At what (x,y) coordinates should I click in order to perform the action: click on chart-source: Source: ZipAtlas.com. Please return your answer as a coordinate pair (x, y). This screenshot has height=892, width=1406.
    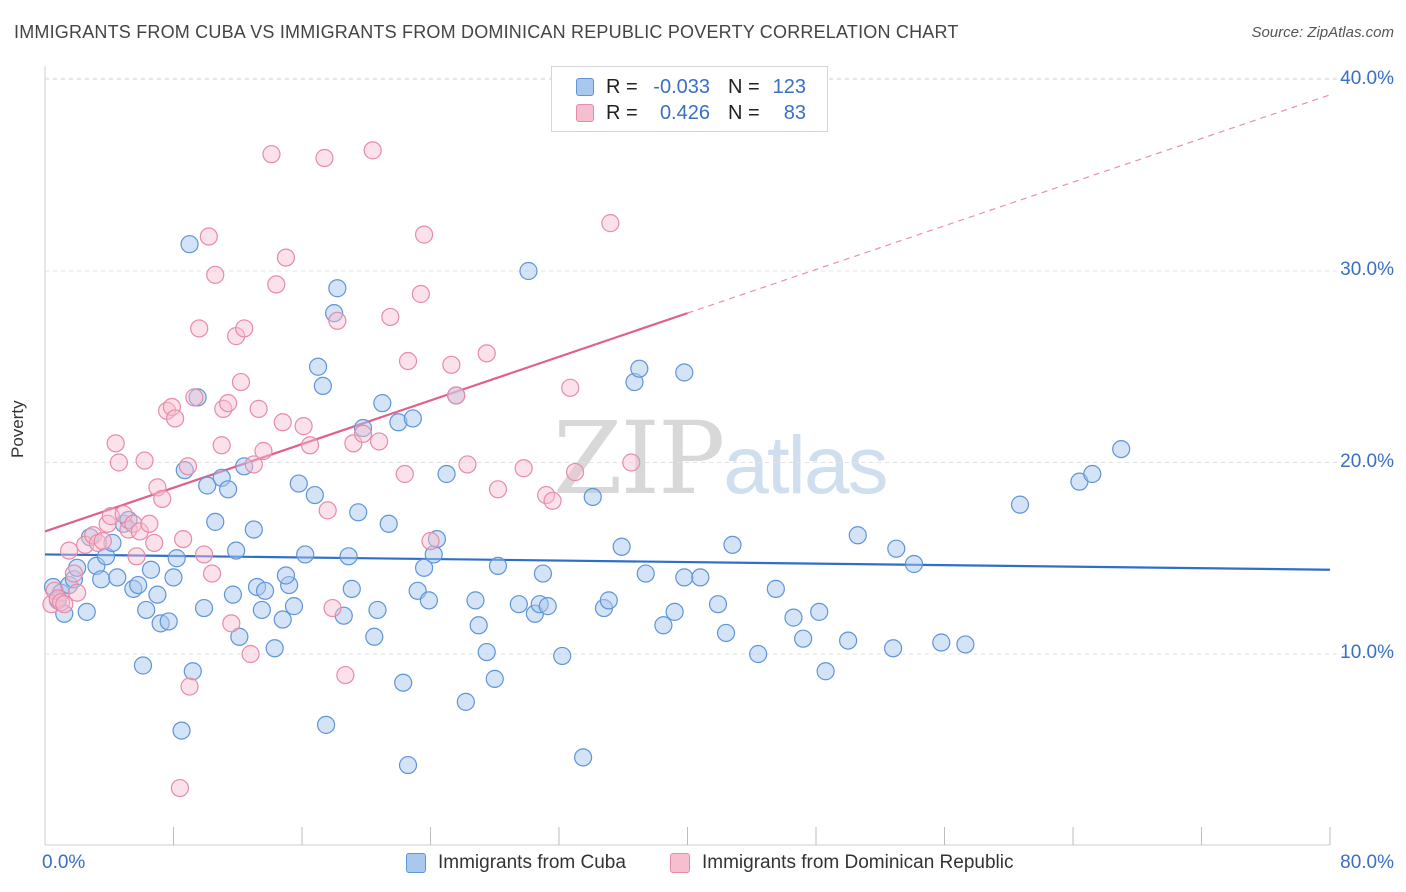
    Looking at the image, I should click on (1322, 32).